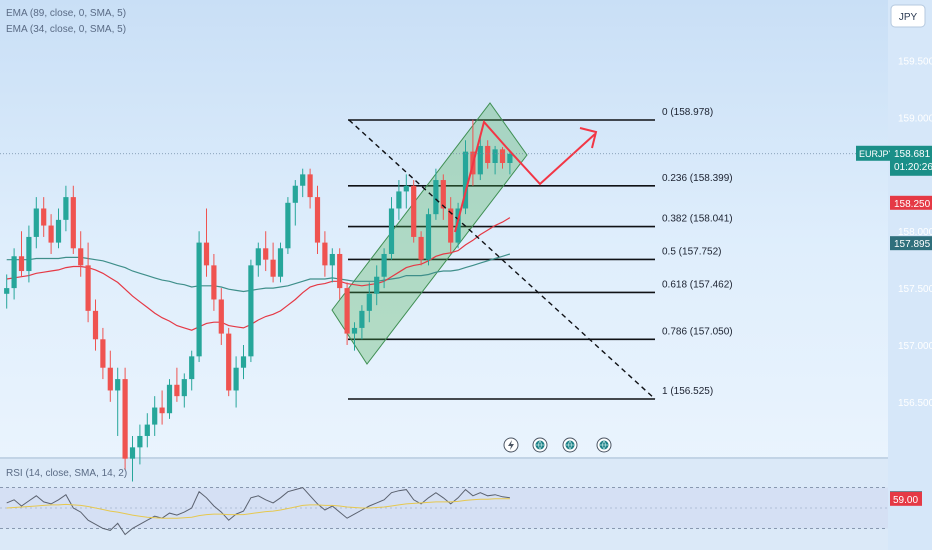 Image resolution: width=932 pixels, height=555 pixels. I want to click on price-tick-label: 159.500, so click(915, 62).